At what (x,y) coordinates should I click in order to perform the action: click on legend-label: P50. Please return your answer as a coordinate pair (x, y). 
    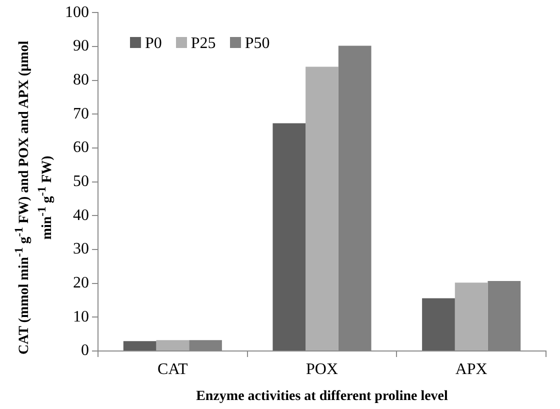
    Looking at the image, I should click on (257, 43).